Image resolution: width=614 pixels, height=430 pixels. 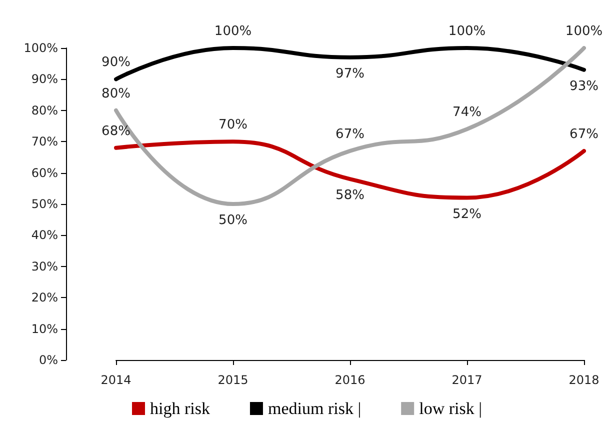 What do you see at coordinates (44, 173) in the screenshot?
I see `y-tick-label: 60%` at bounding box center [44, 173].